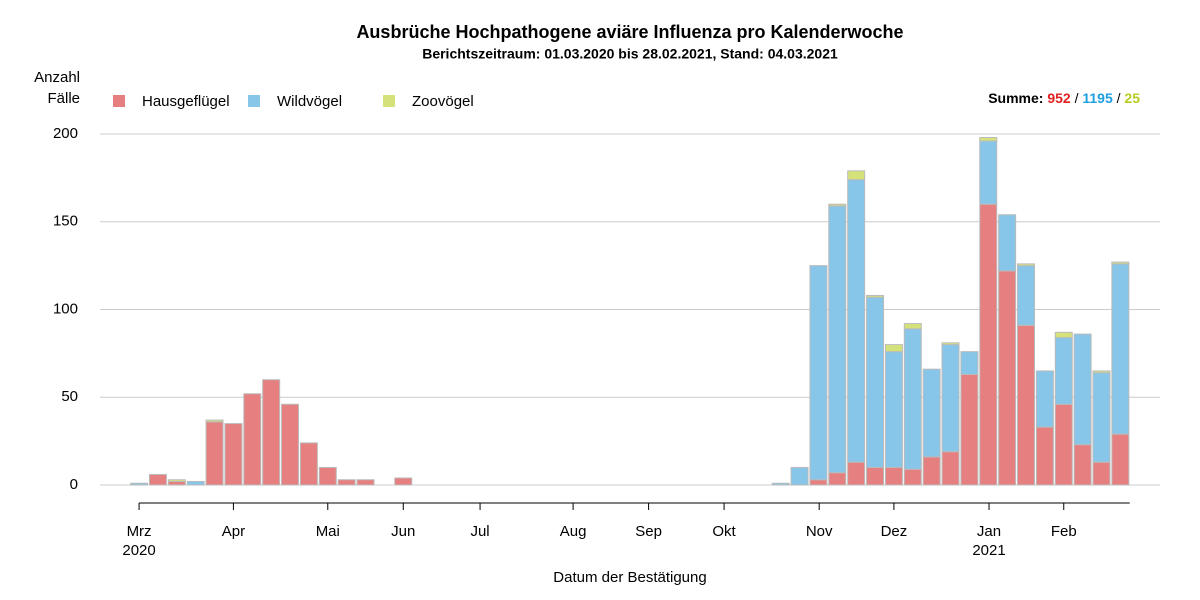 This screenshot has width=1200, height=600. I want to click on x-year-label: 2021, so click(988, 550).